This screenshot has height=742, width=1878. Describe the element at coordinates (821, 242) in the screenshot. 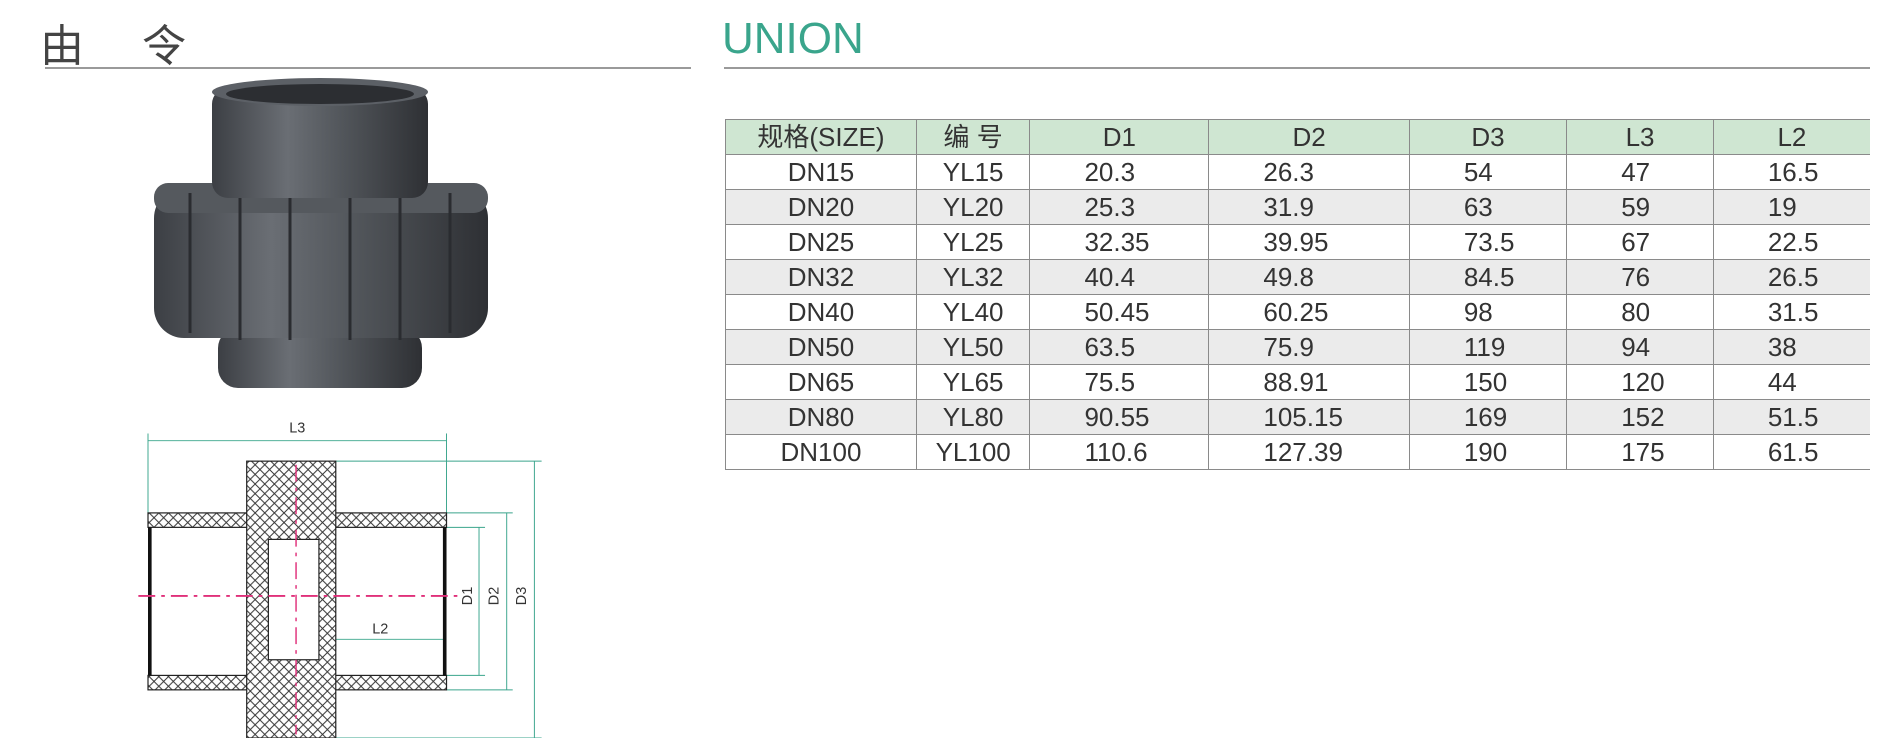

I see `table-cell: DN25` at that location.